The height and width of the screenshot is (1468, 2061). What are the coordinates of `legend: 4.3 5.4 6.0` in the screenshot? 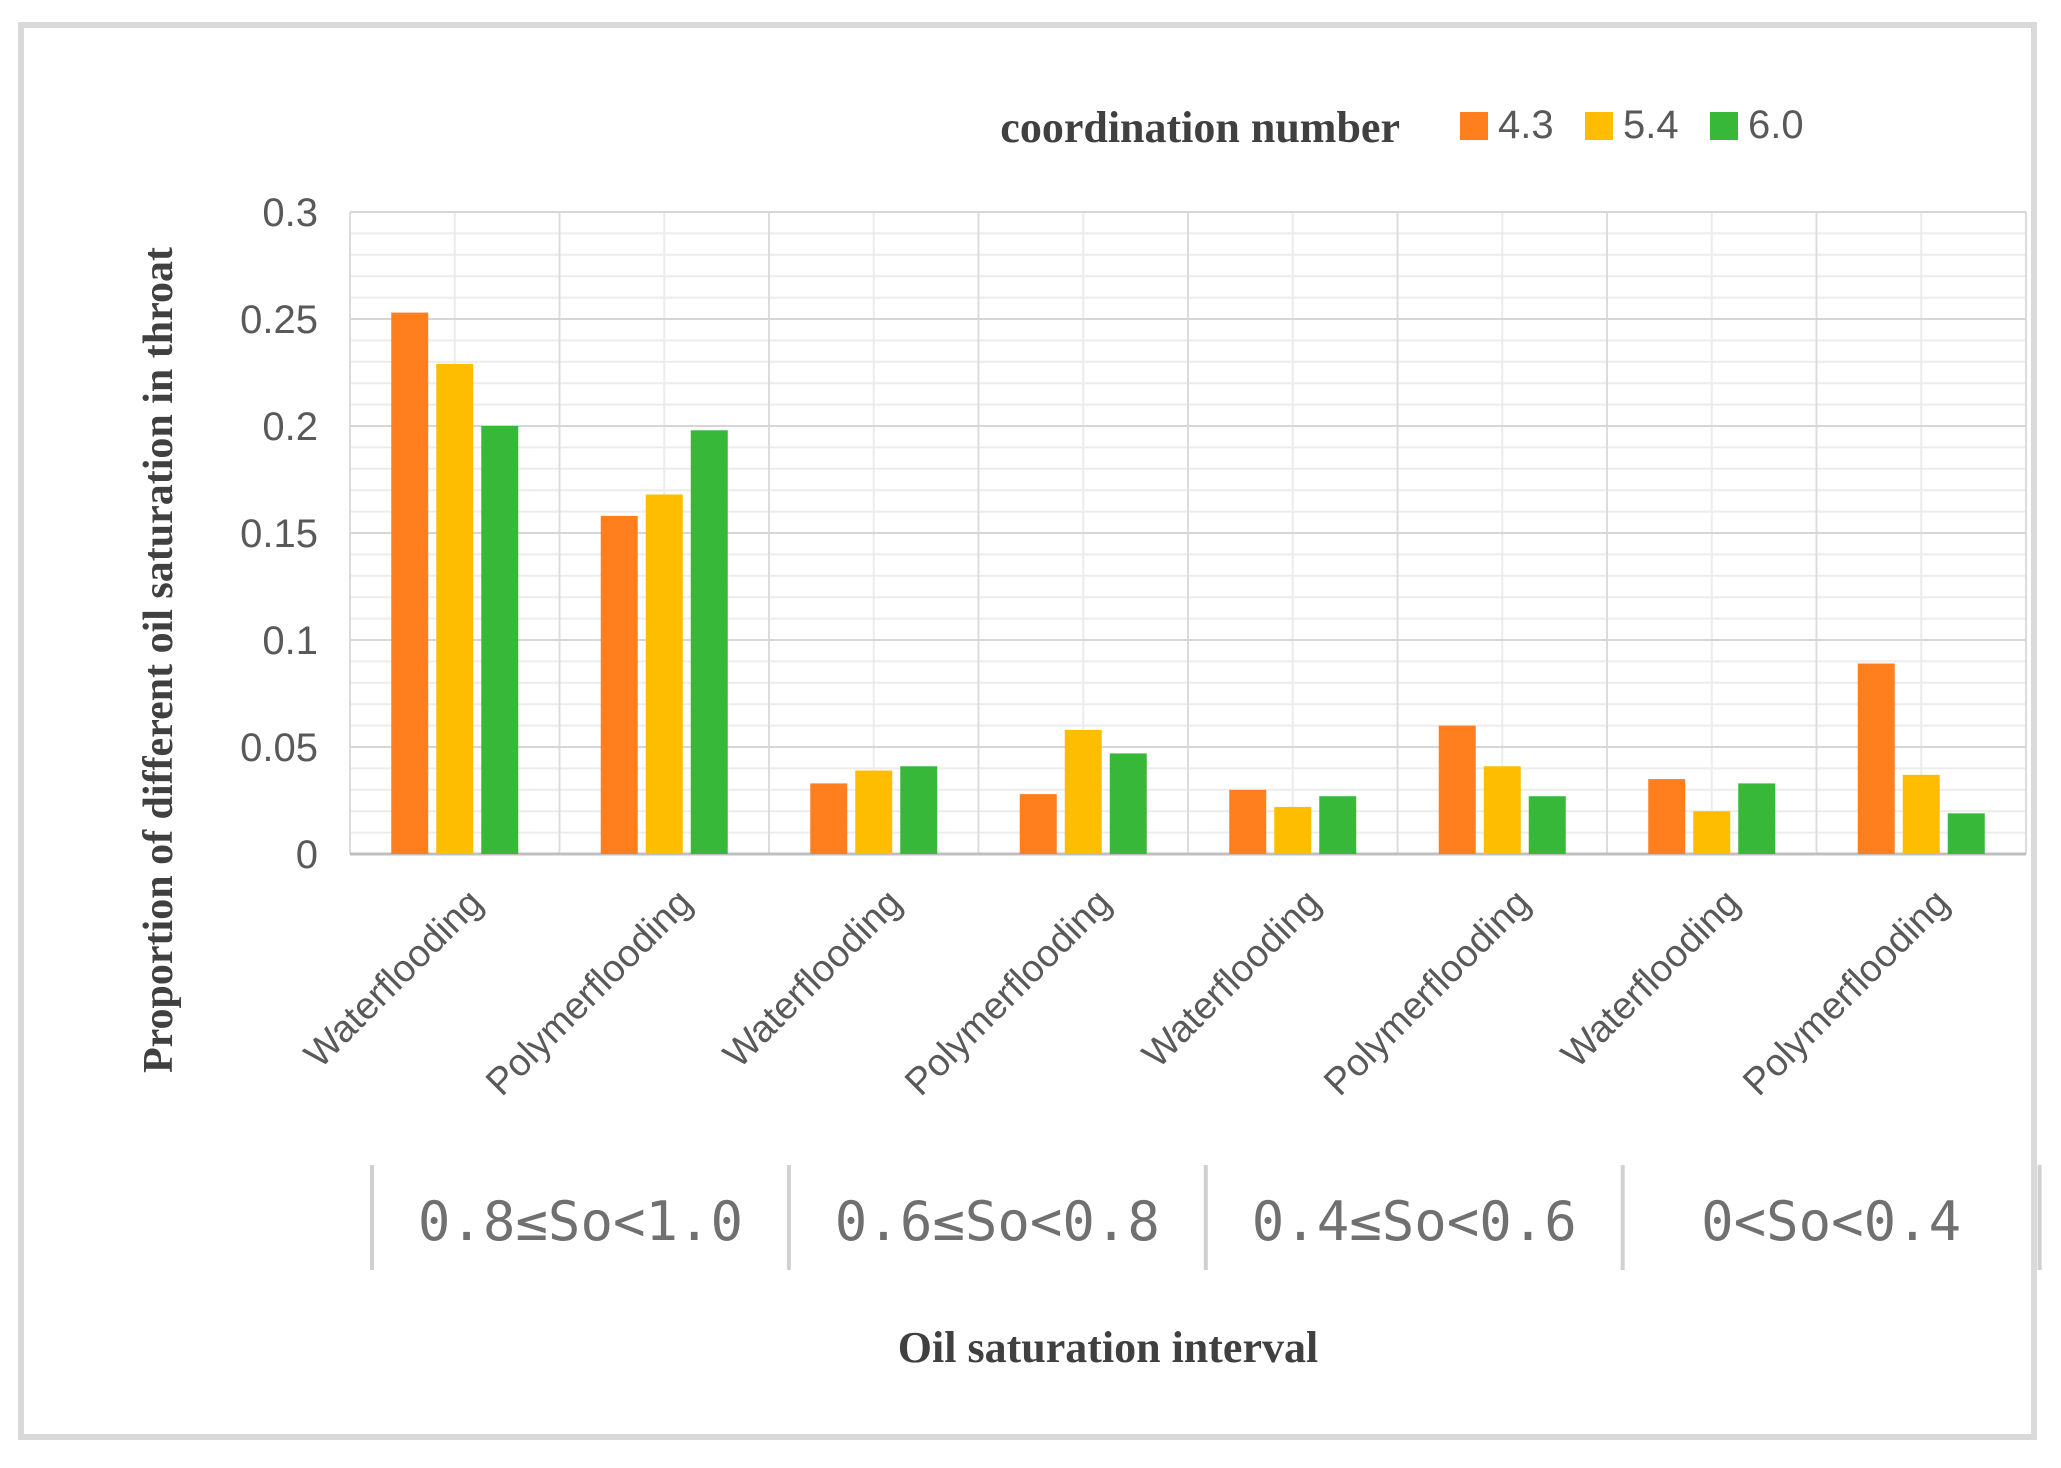 It's located at (1632, 125).